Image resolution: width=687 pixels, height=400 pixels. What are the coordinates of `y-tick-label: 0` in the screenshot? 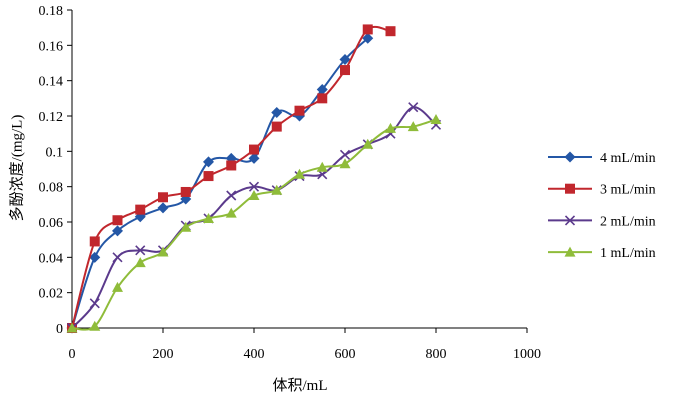 It's located at (59, 329).